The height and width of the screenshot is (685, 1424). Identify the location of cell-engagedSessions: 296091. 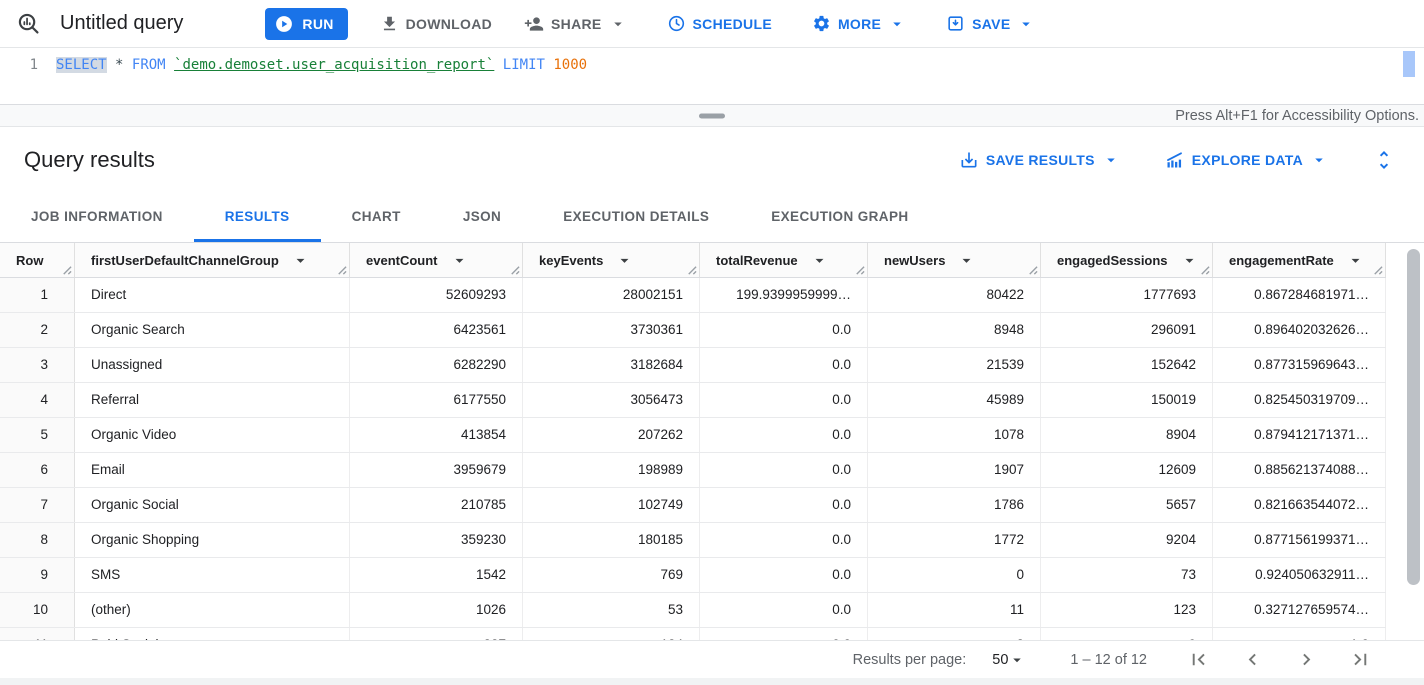
(1127, 330).